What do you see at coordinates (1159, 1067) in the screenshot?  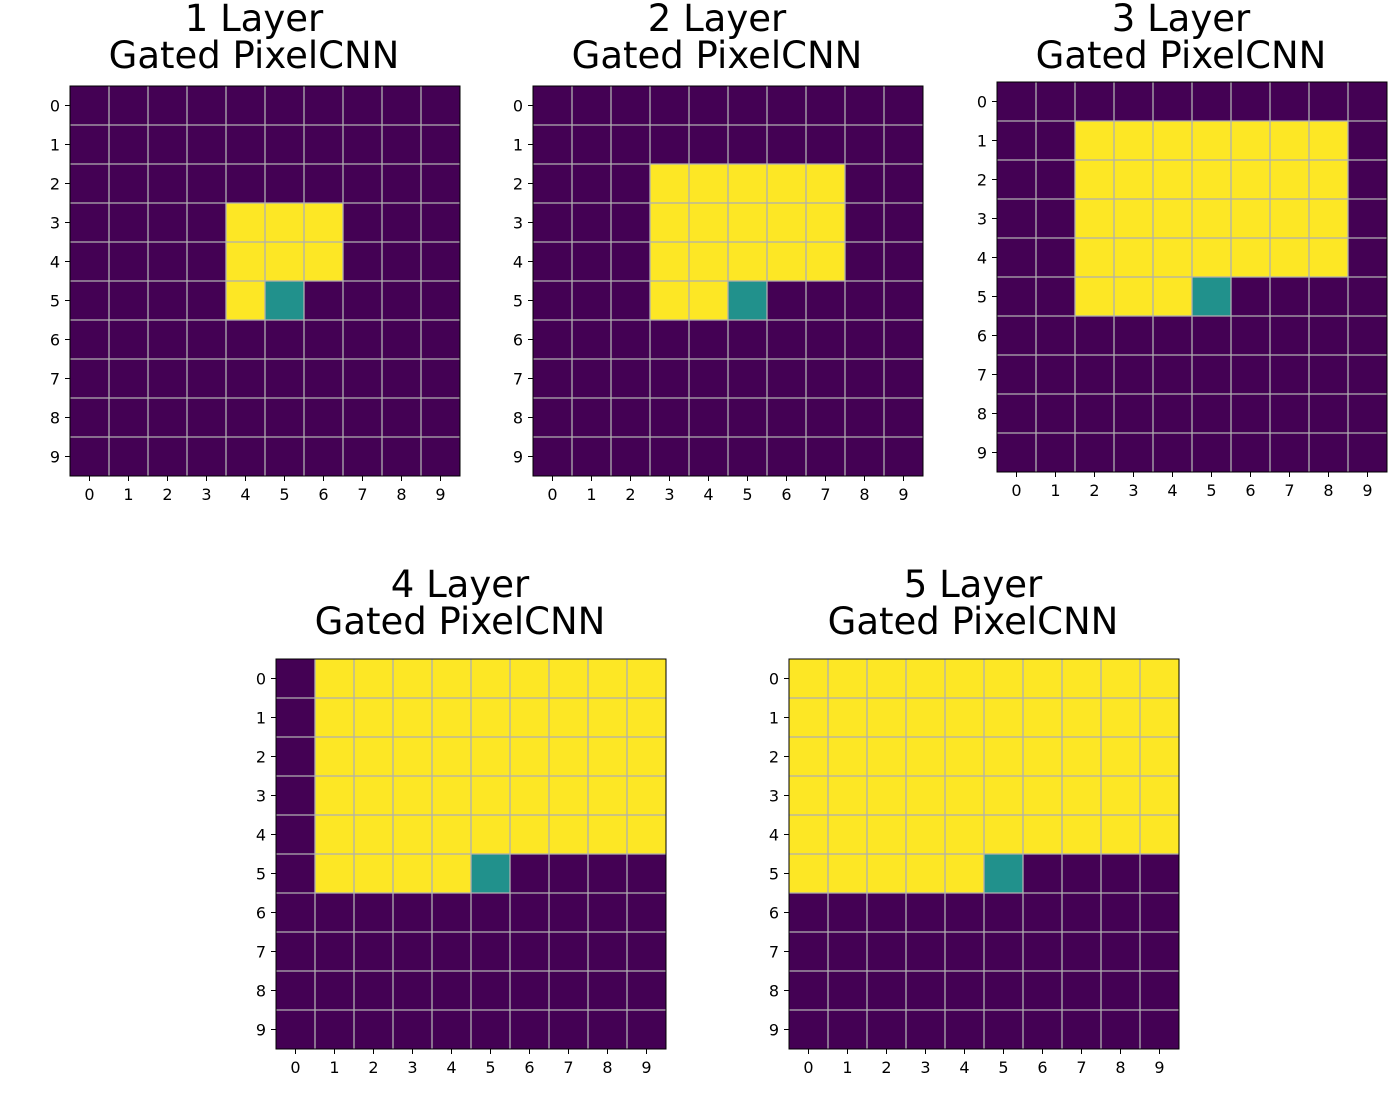 I see `x-tick-label: 9` at bounding box center [1159, 1067].